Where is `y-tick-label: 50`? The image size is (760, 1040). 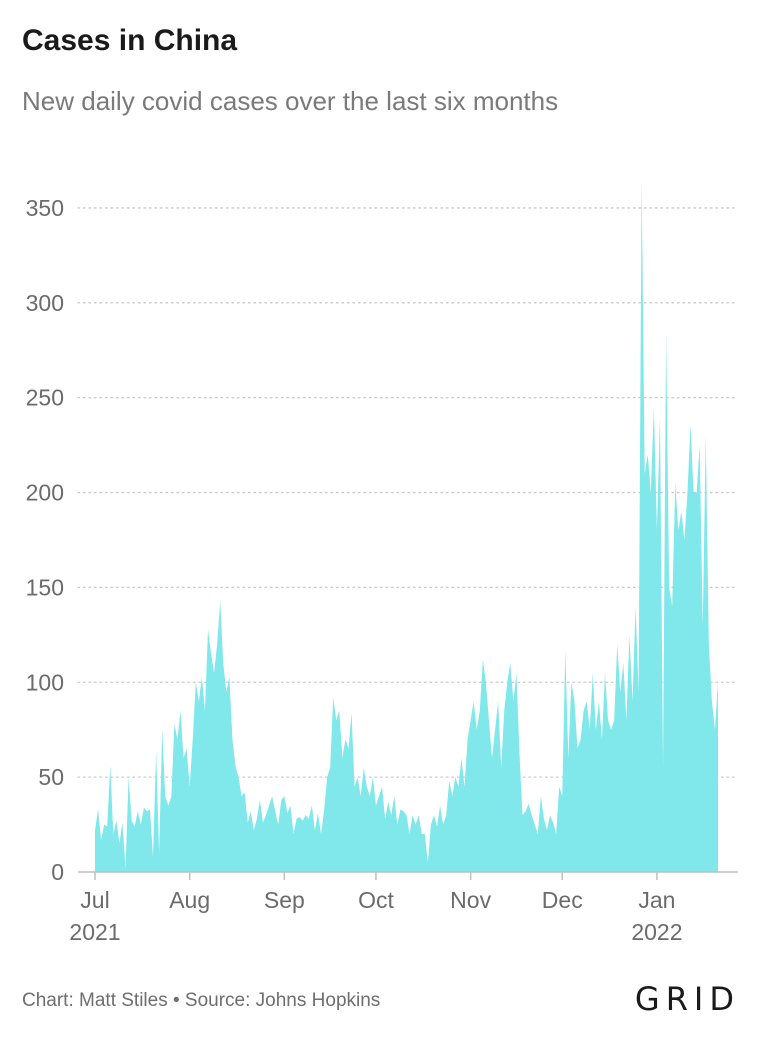 y-tick-label: 50 is located at coordinates (51, 777).